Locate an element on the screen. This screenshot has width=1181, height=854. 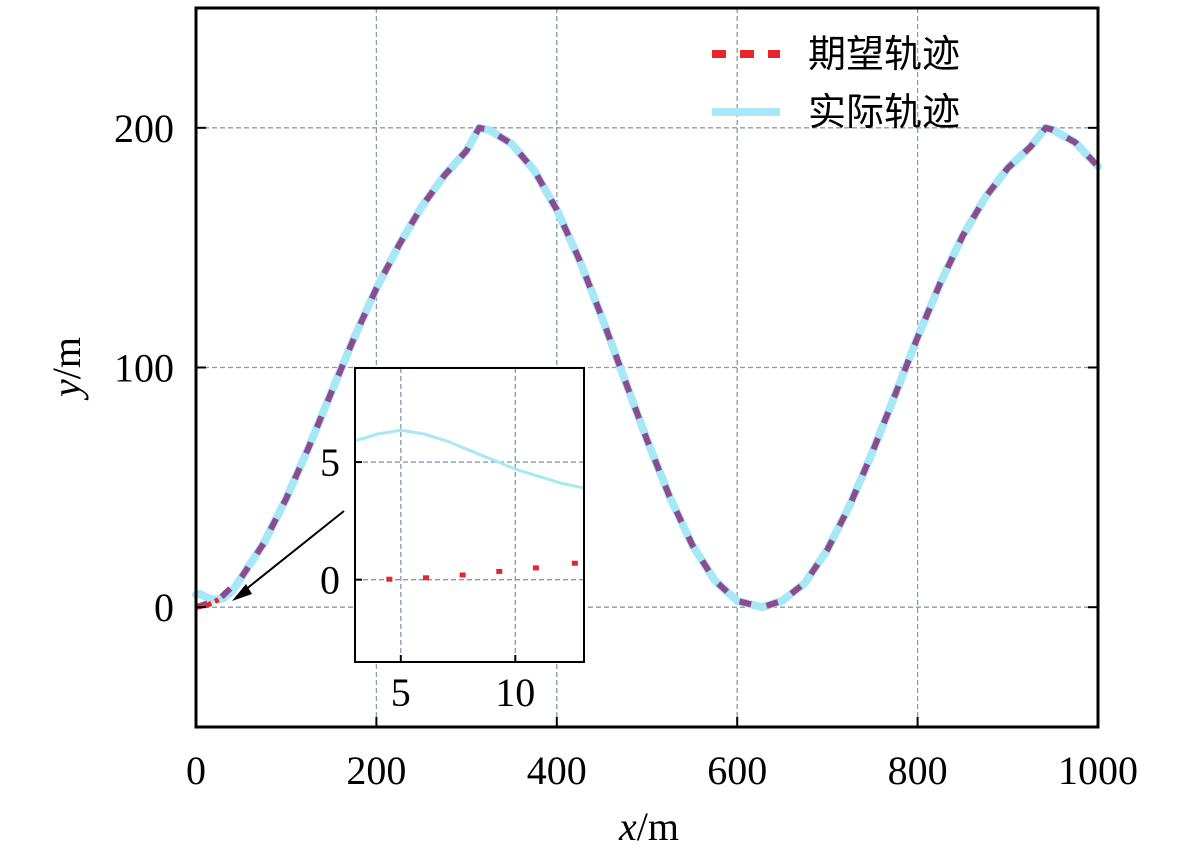
y-axis-unit: /m is located at coordinates (66, 358).